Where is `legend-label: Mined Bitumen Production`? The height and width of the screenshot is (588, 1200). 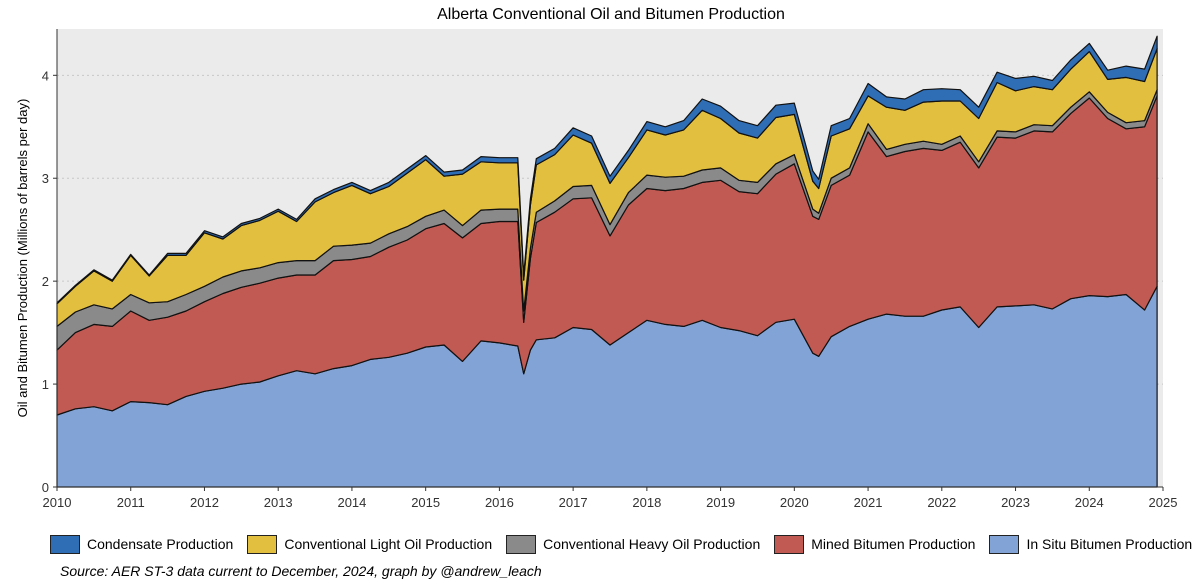 legend-label: Mined Bitumen Production is located at coordinates (893, 544).